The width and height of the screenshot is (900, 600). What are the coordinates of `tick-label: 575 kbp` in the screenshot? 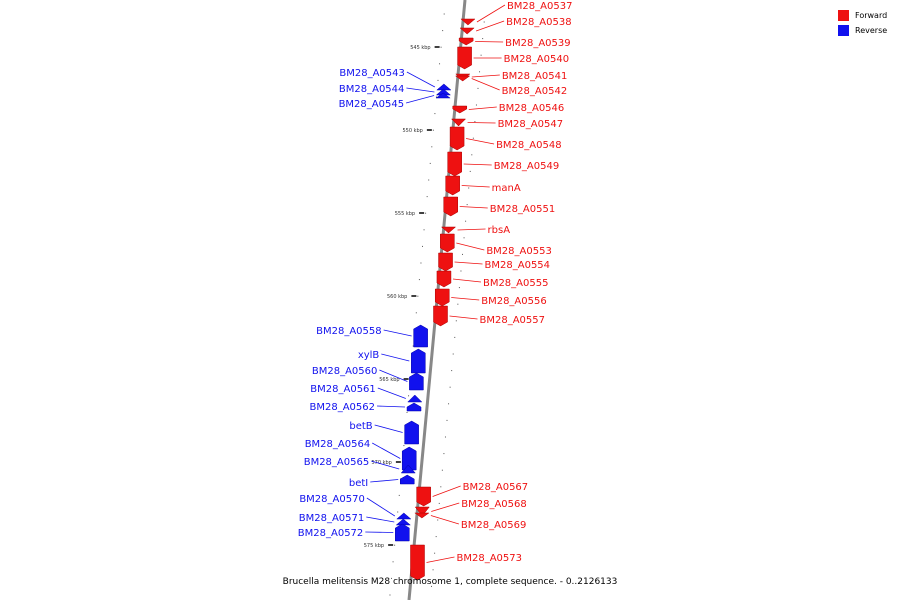 It's located at (374, 546).